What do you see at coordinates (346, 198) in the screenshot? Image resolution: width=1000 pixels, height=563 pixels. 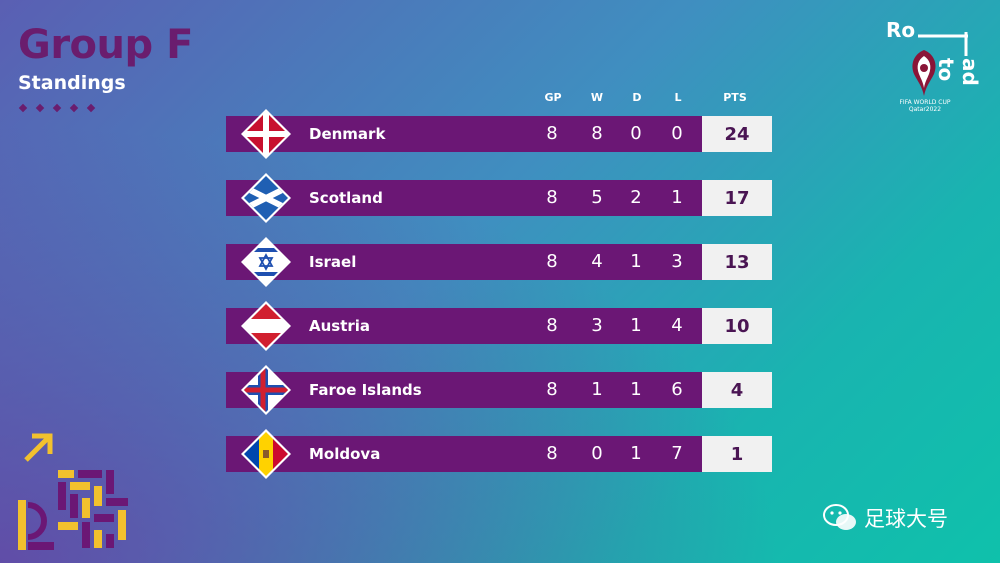 I see `team-name: Scotland` at bounding box center [346, 198].